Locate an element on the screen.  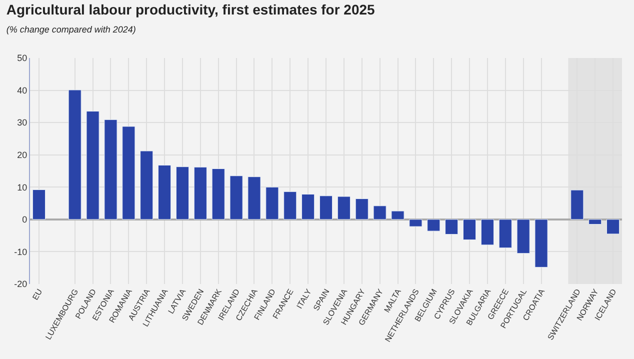
y-tick-label: 0 is located at coordinates (25, 219).